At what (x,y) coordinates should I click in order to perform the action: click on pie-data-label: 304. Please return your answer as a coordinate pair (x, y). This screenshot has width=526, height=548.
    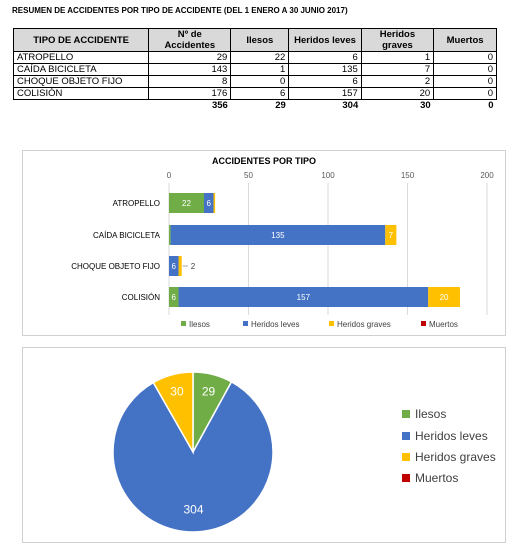
    Looking at the image, I should click on (193, 510).